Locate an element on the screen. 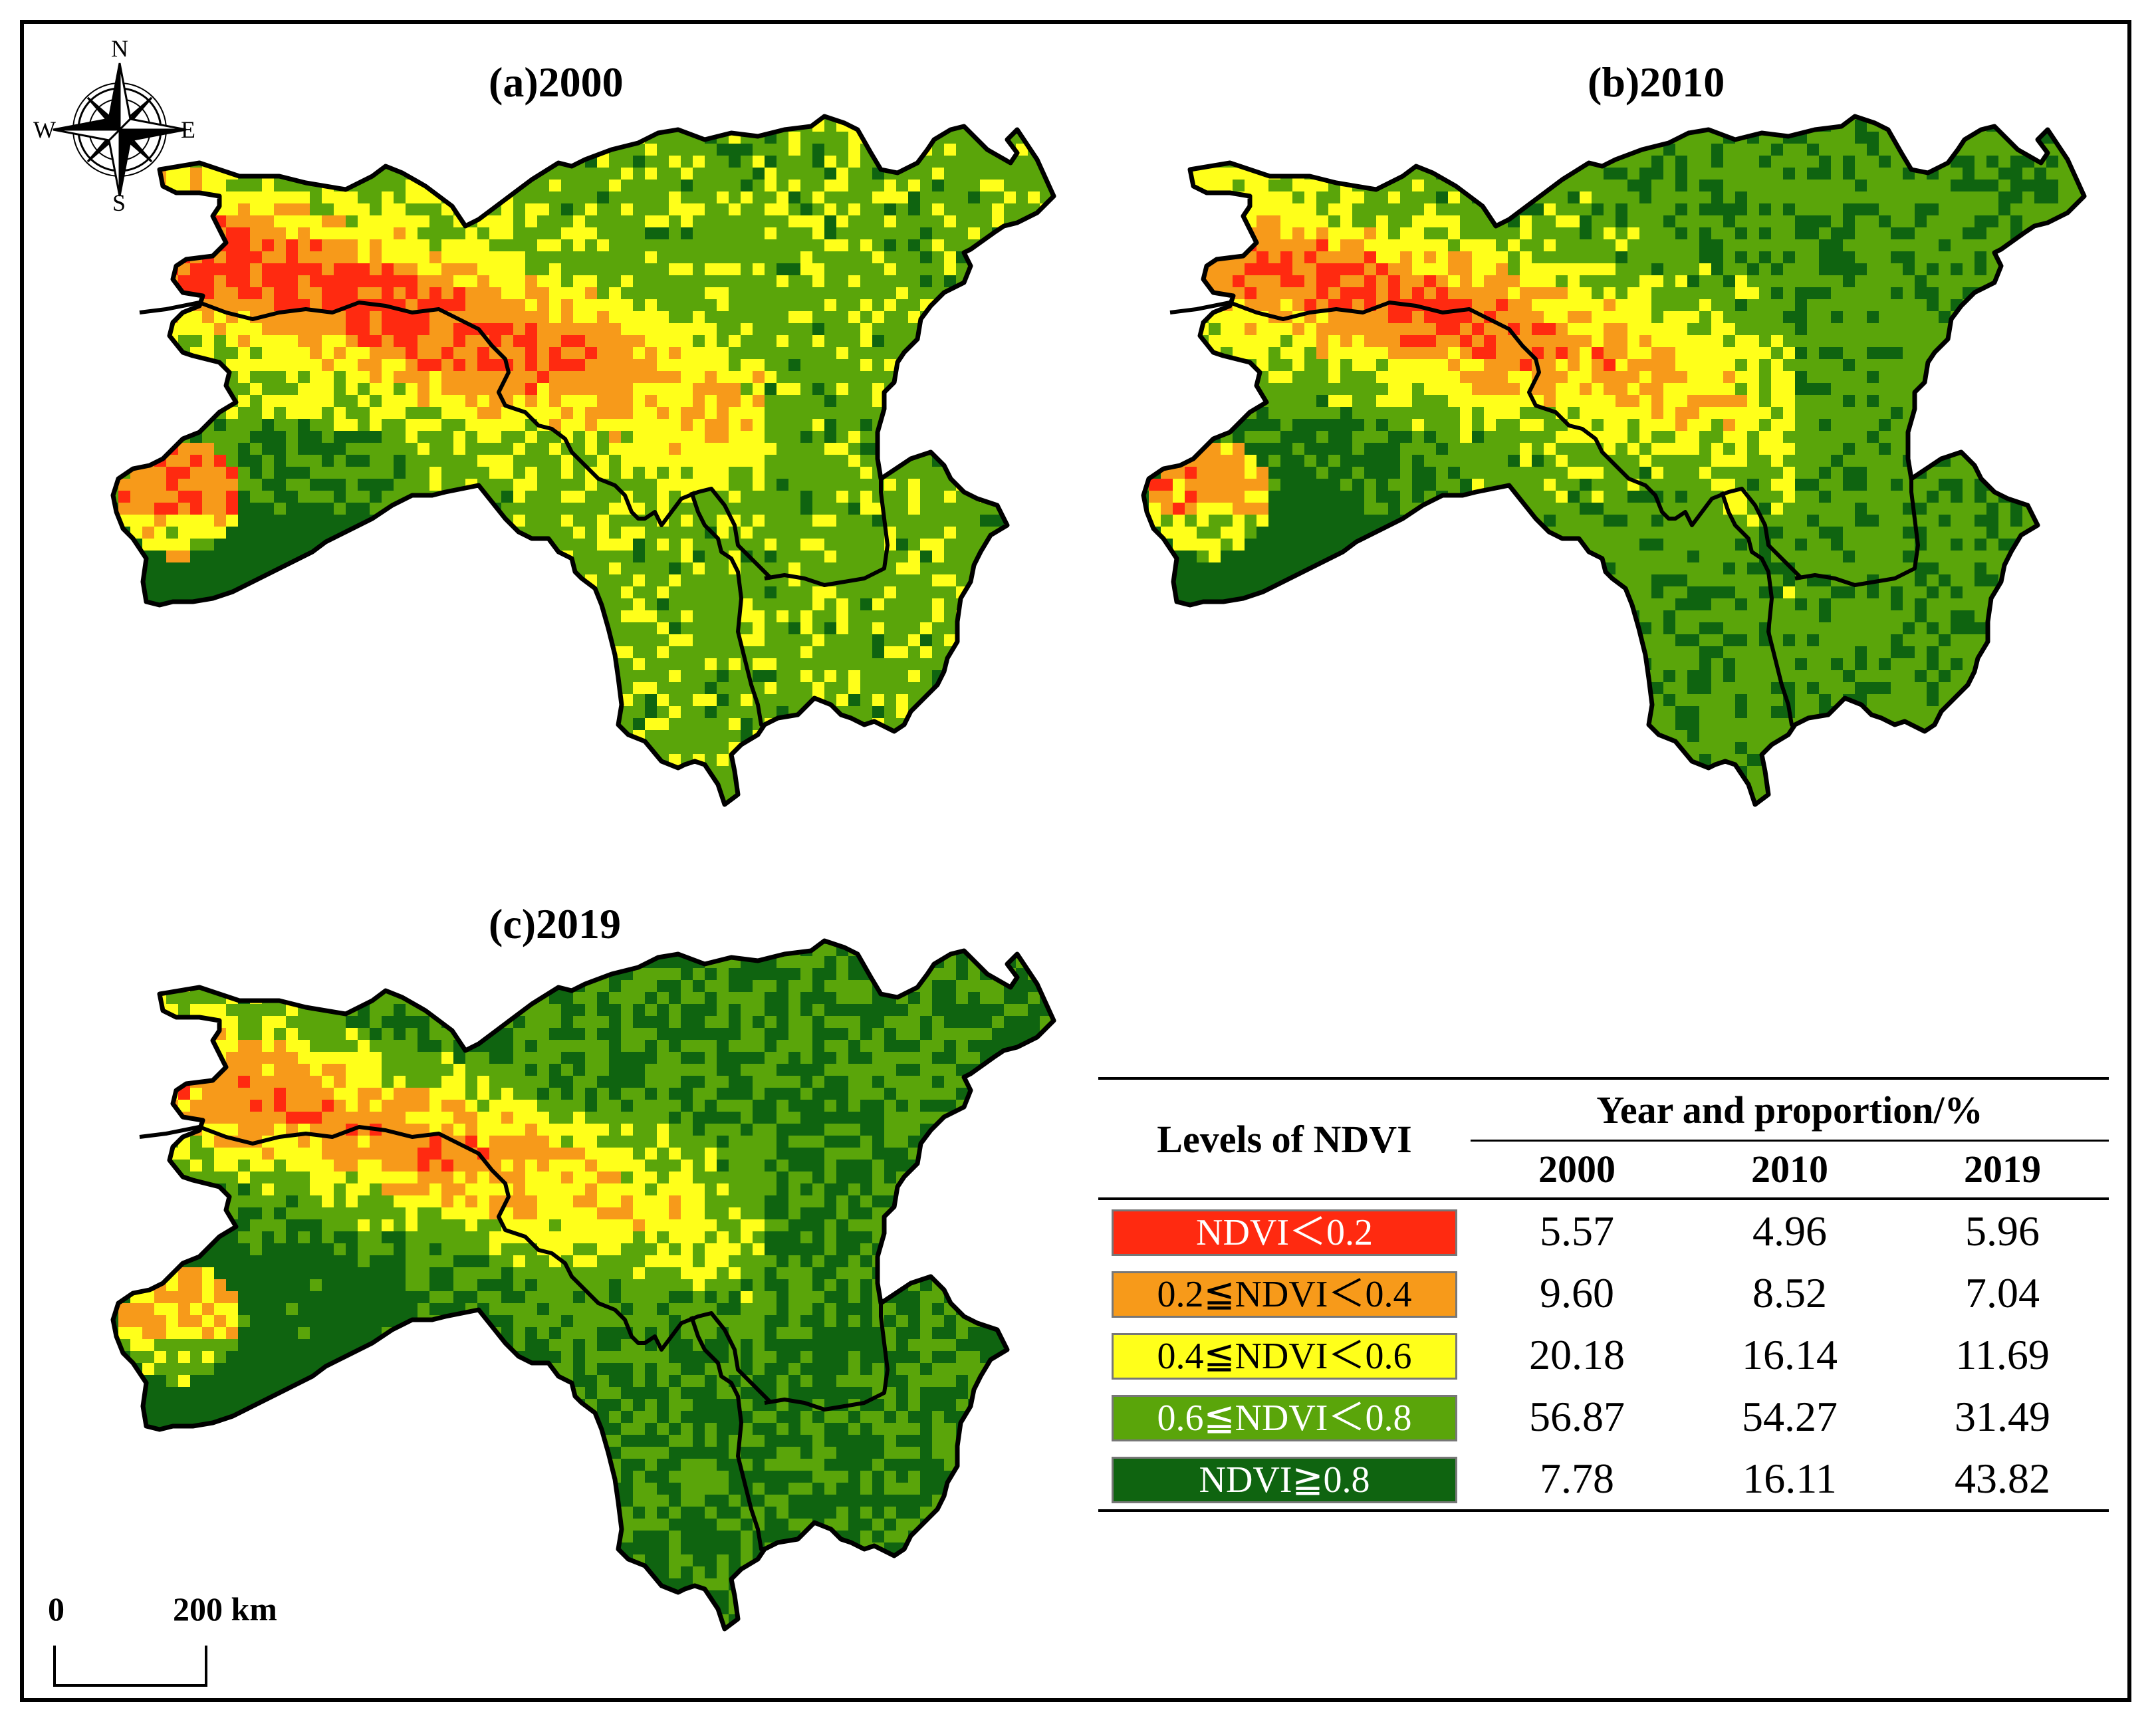 The width and height of the screenshot is (2156, 1726). compass-rose: N S E W is located at coordinates (114, 125).